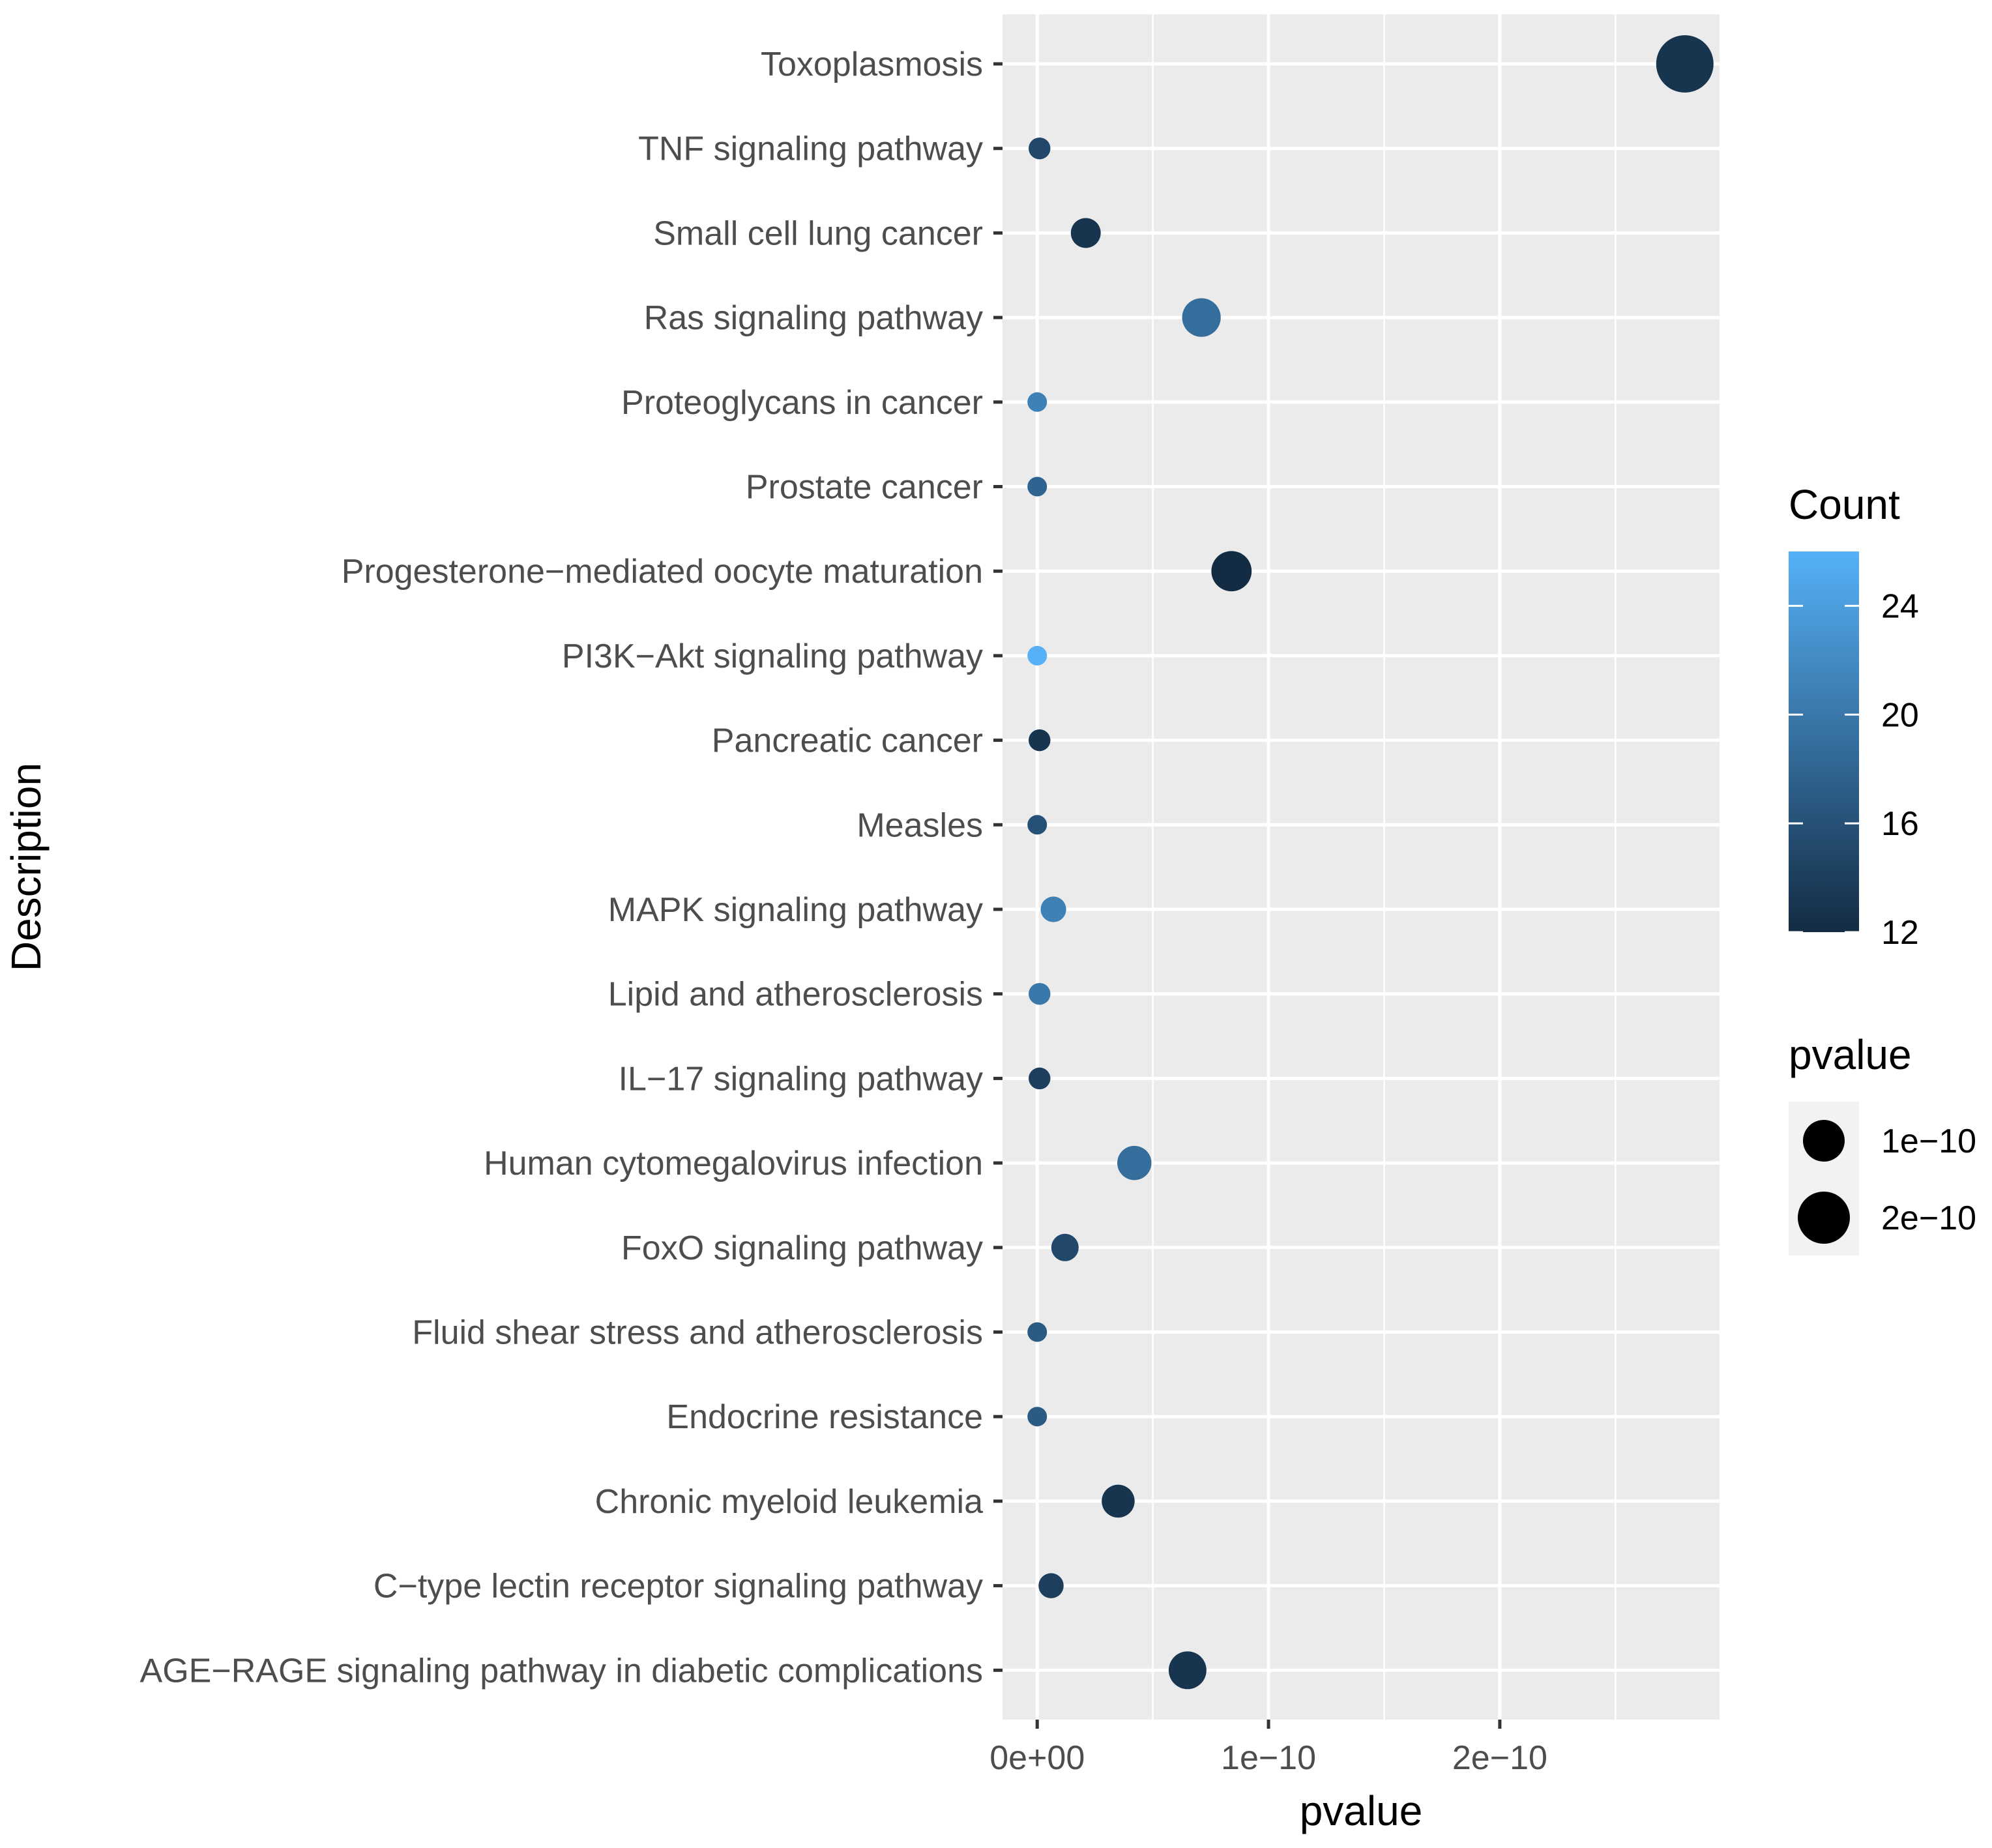 Image resolution: width=1992 pixels, height=1848 pixels. Describe the element at coordinates (1268, 1758) in the screenshot. I see `x-tick-label: 1e−10` at that location.